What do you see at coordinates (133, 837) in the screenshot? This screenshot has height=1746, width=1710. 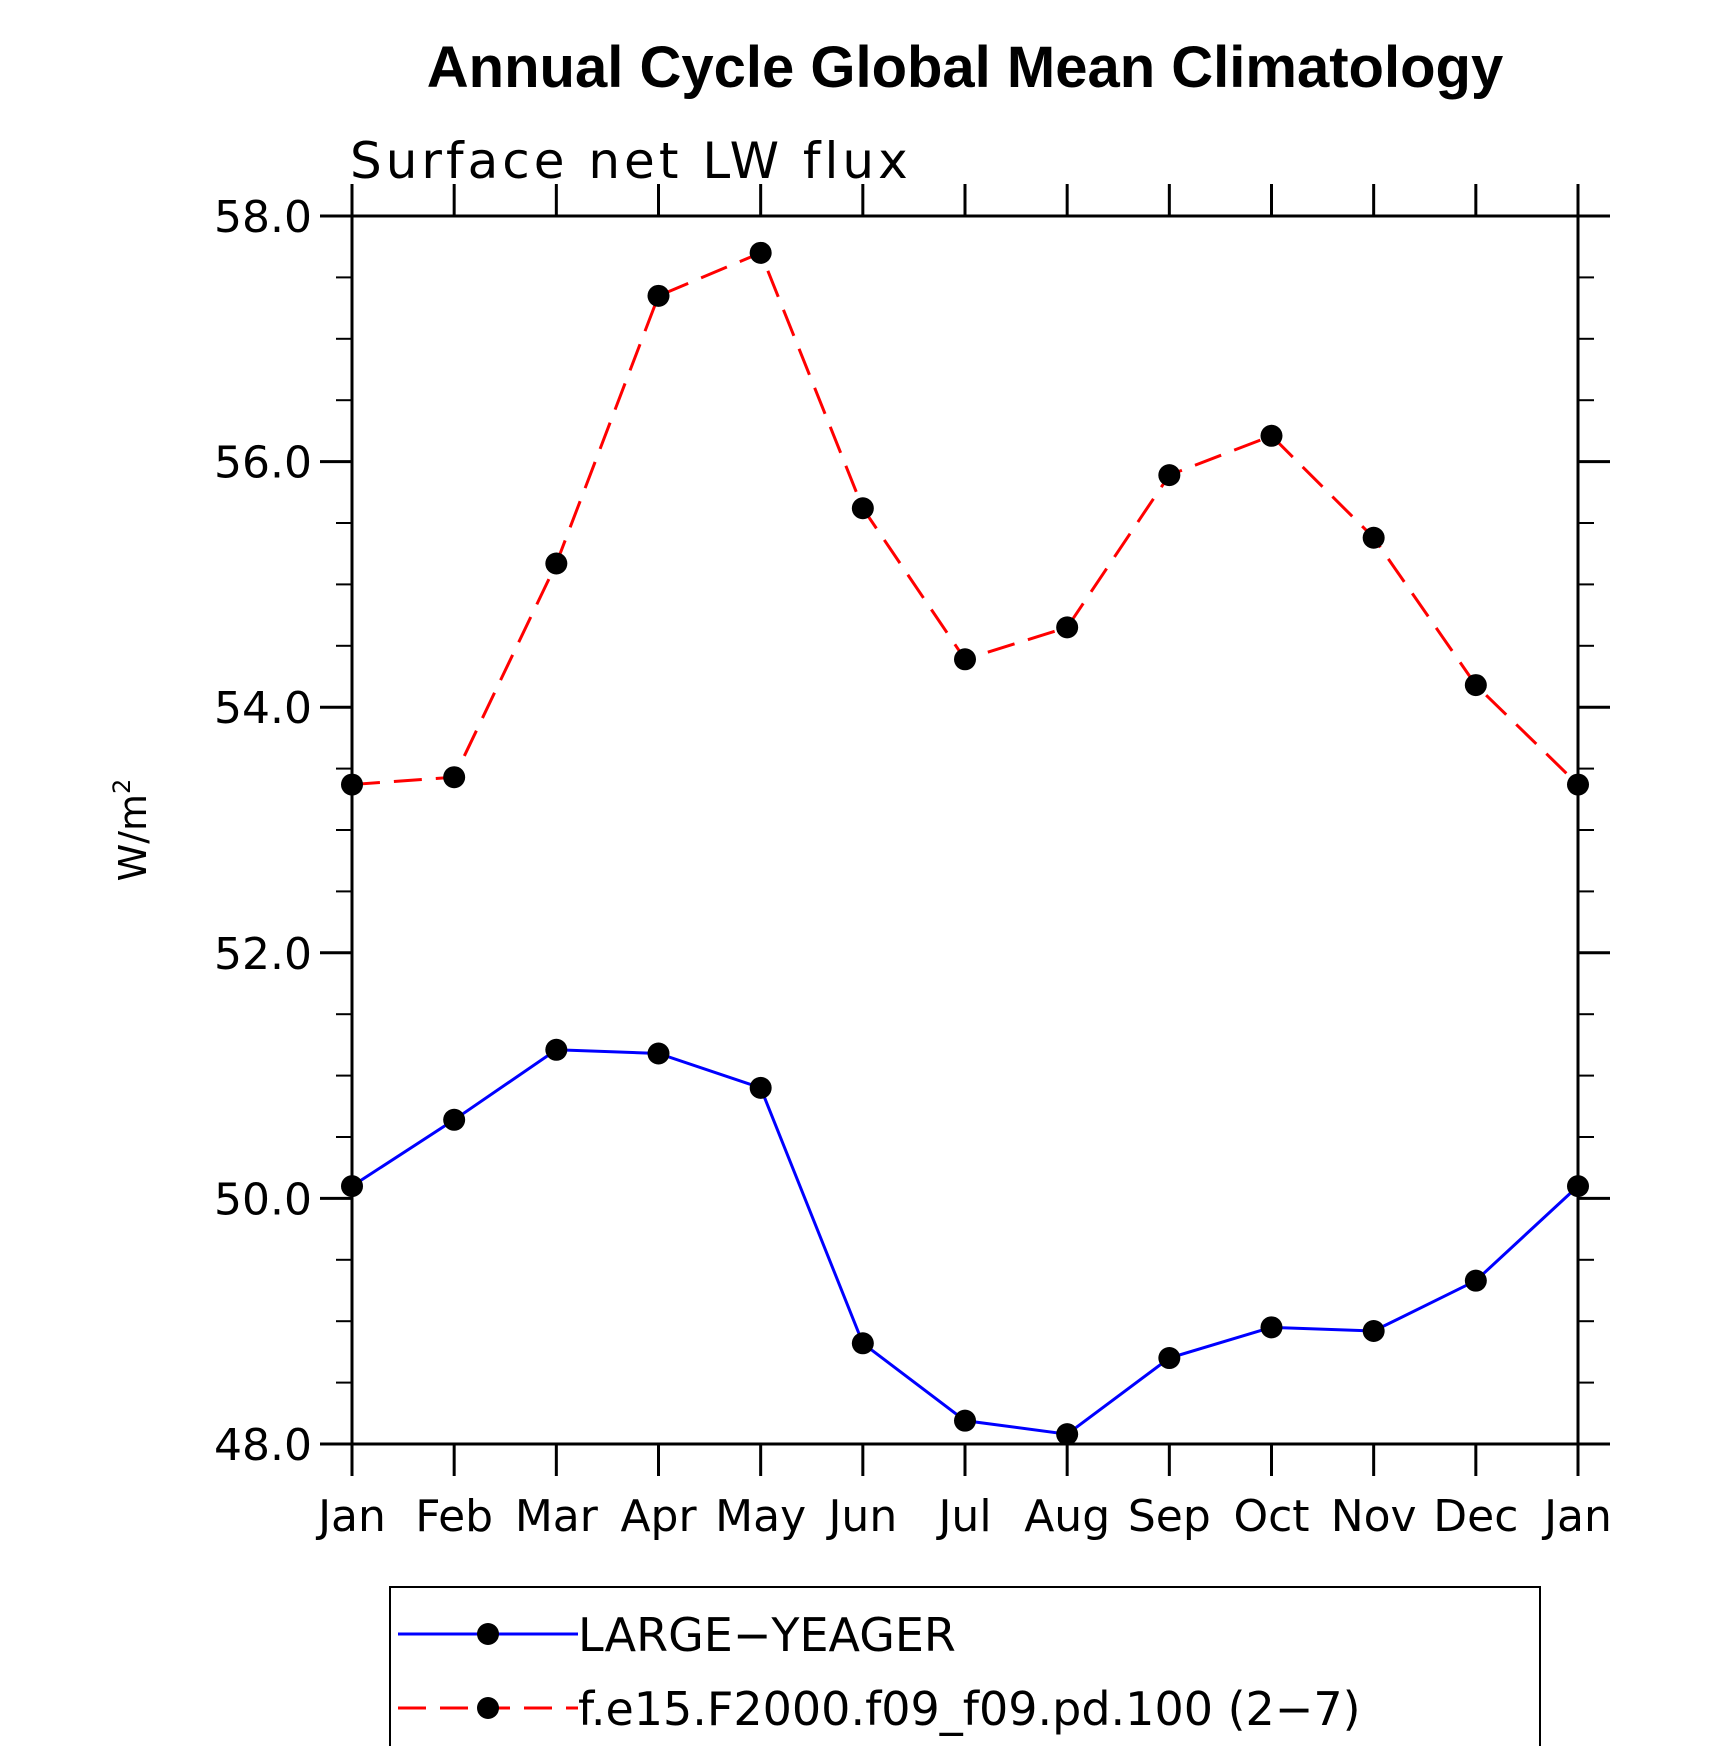 I see `y-axis-label-text: W/m` at bounding box center [133, 837].